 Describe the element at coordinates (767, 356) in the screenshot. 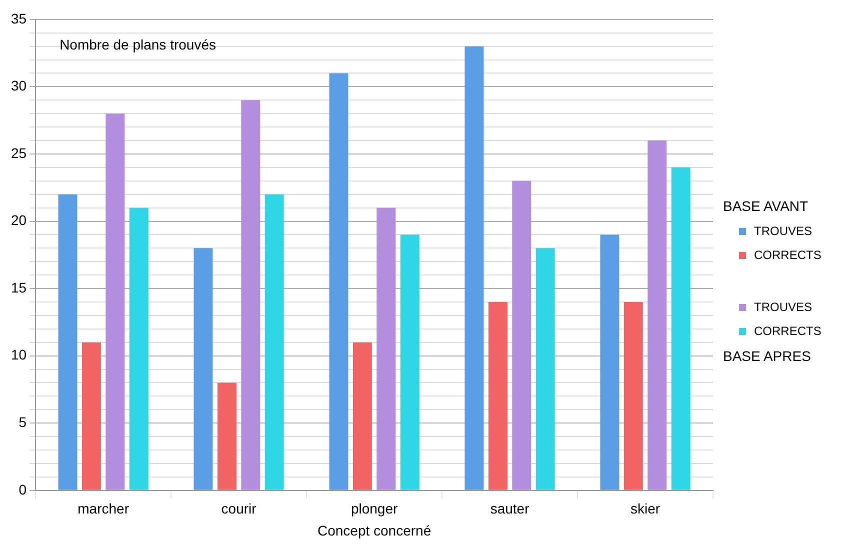

I see `text: BASE APRES` at that location.